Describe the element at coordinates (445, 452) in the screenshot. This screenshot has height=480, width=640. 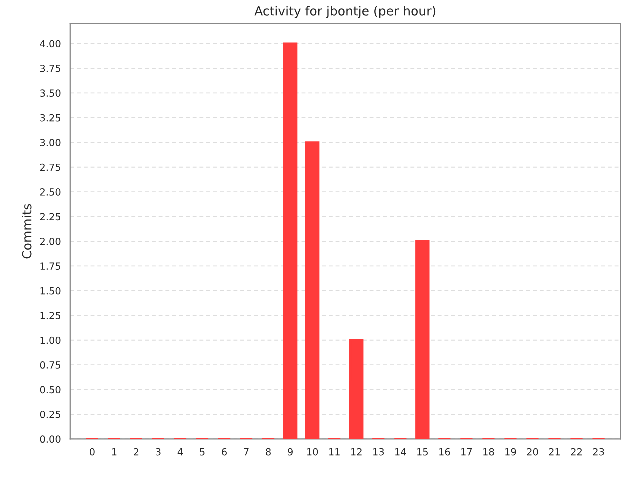
I see `x-tick-label: 16` at that location.